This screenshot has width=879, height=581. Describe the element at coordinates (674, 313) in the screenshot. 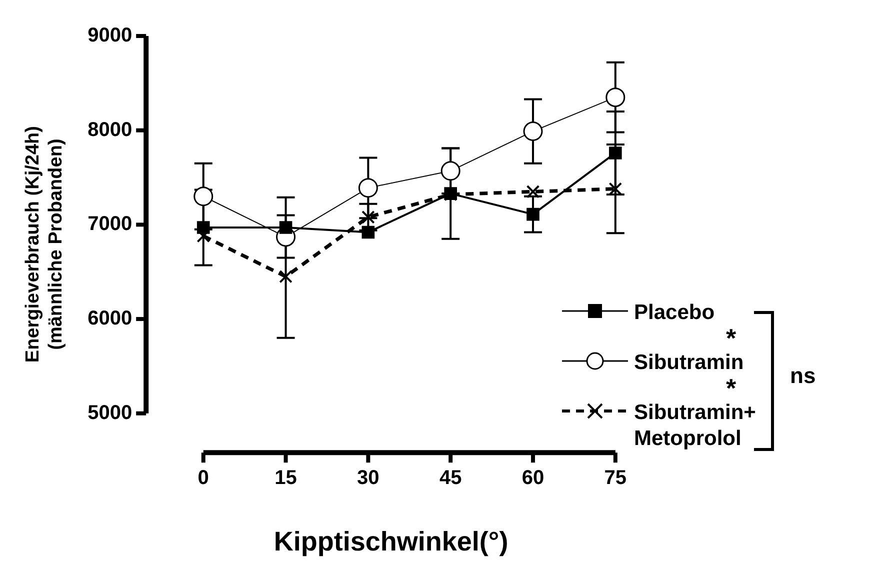

I see `legend-label: Placebo` at that location.